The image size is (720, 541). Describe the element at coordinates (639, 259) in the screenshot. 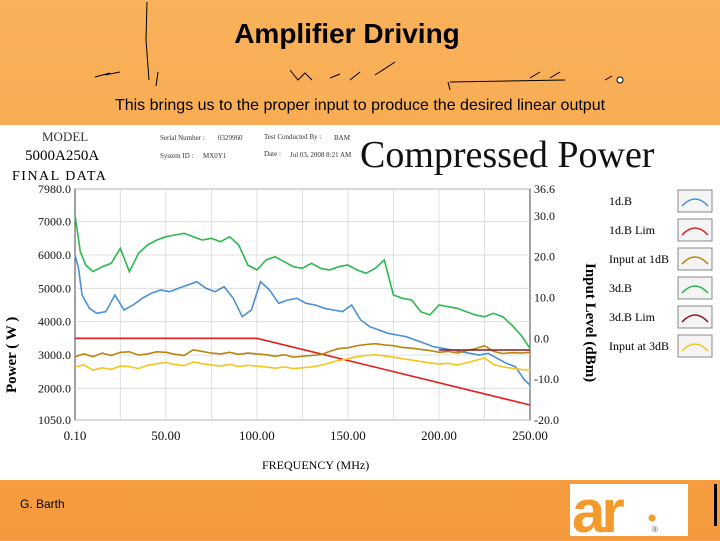

I see `legend-label: Input at 1dB` at that location.